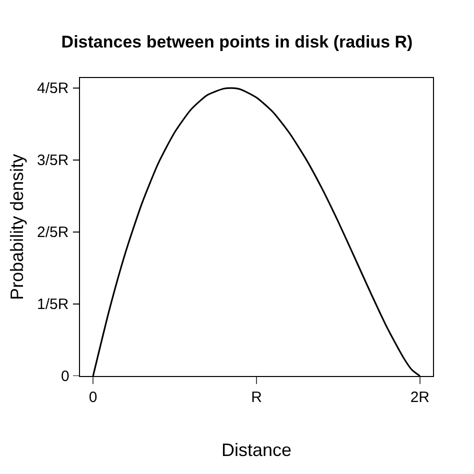 This screenshot has width=474, height=474. What do you see at coordinates (53, 88) in the screenshot?
I see `text: 4/5R` at bounding box center [53, 88].